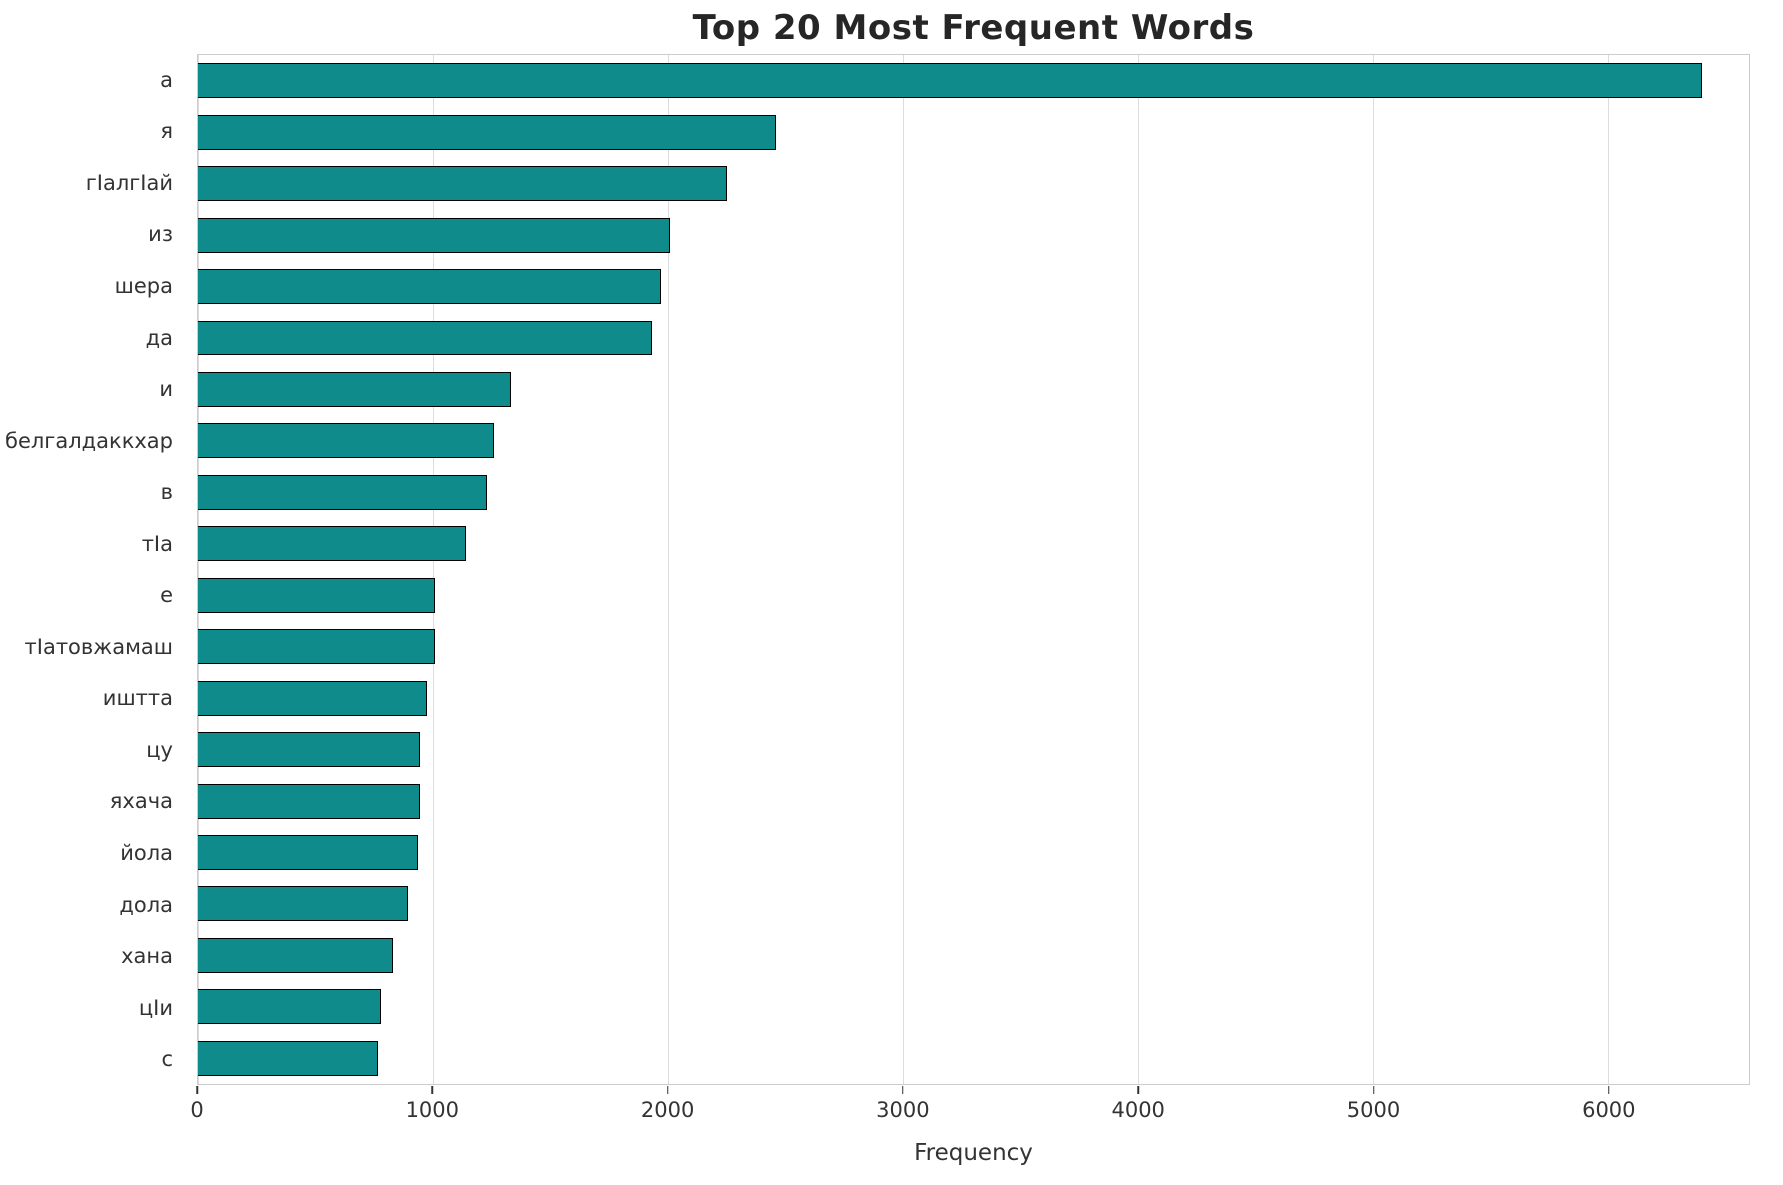 The width and height of the screenshot is (1783, 1185). What do you see at coordinates (160, 234) in the screenshot?
I see `y-tick-label: из` at bounding box center [160, 234].